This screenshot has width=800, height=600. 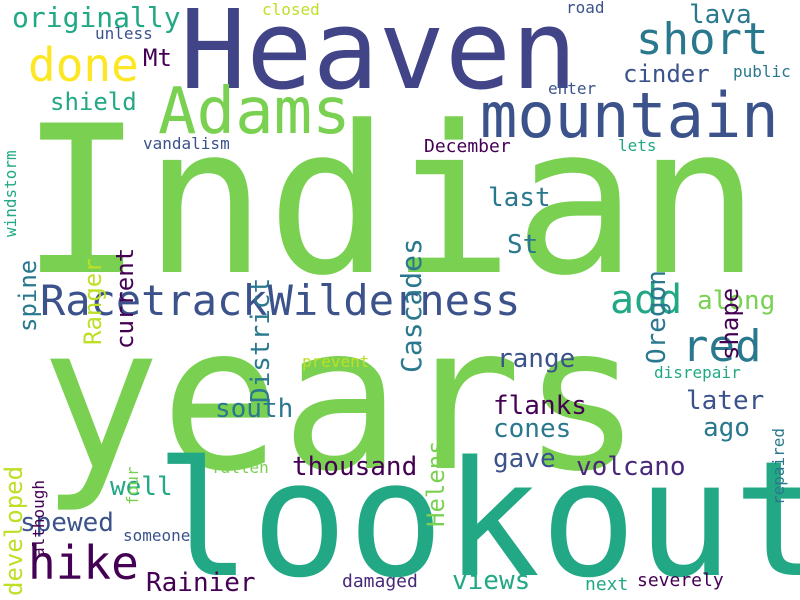 What do you see at coordinates (631, 467) in the screenshot?
I see `word-volcano: volcano` at bounding box center [631, 467].